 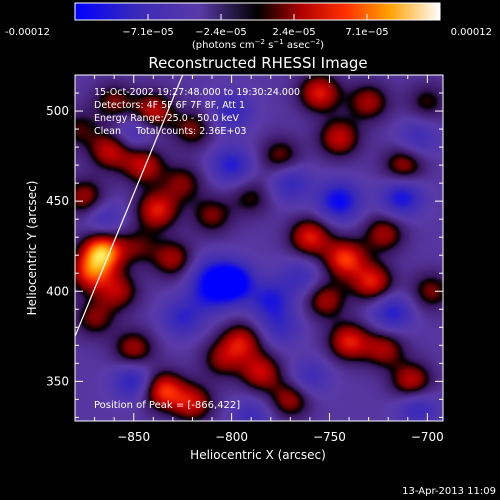 I want to click on x-axis-title: Heliocentric X (arcsec), so click(x=258, y=455).